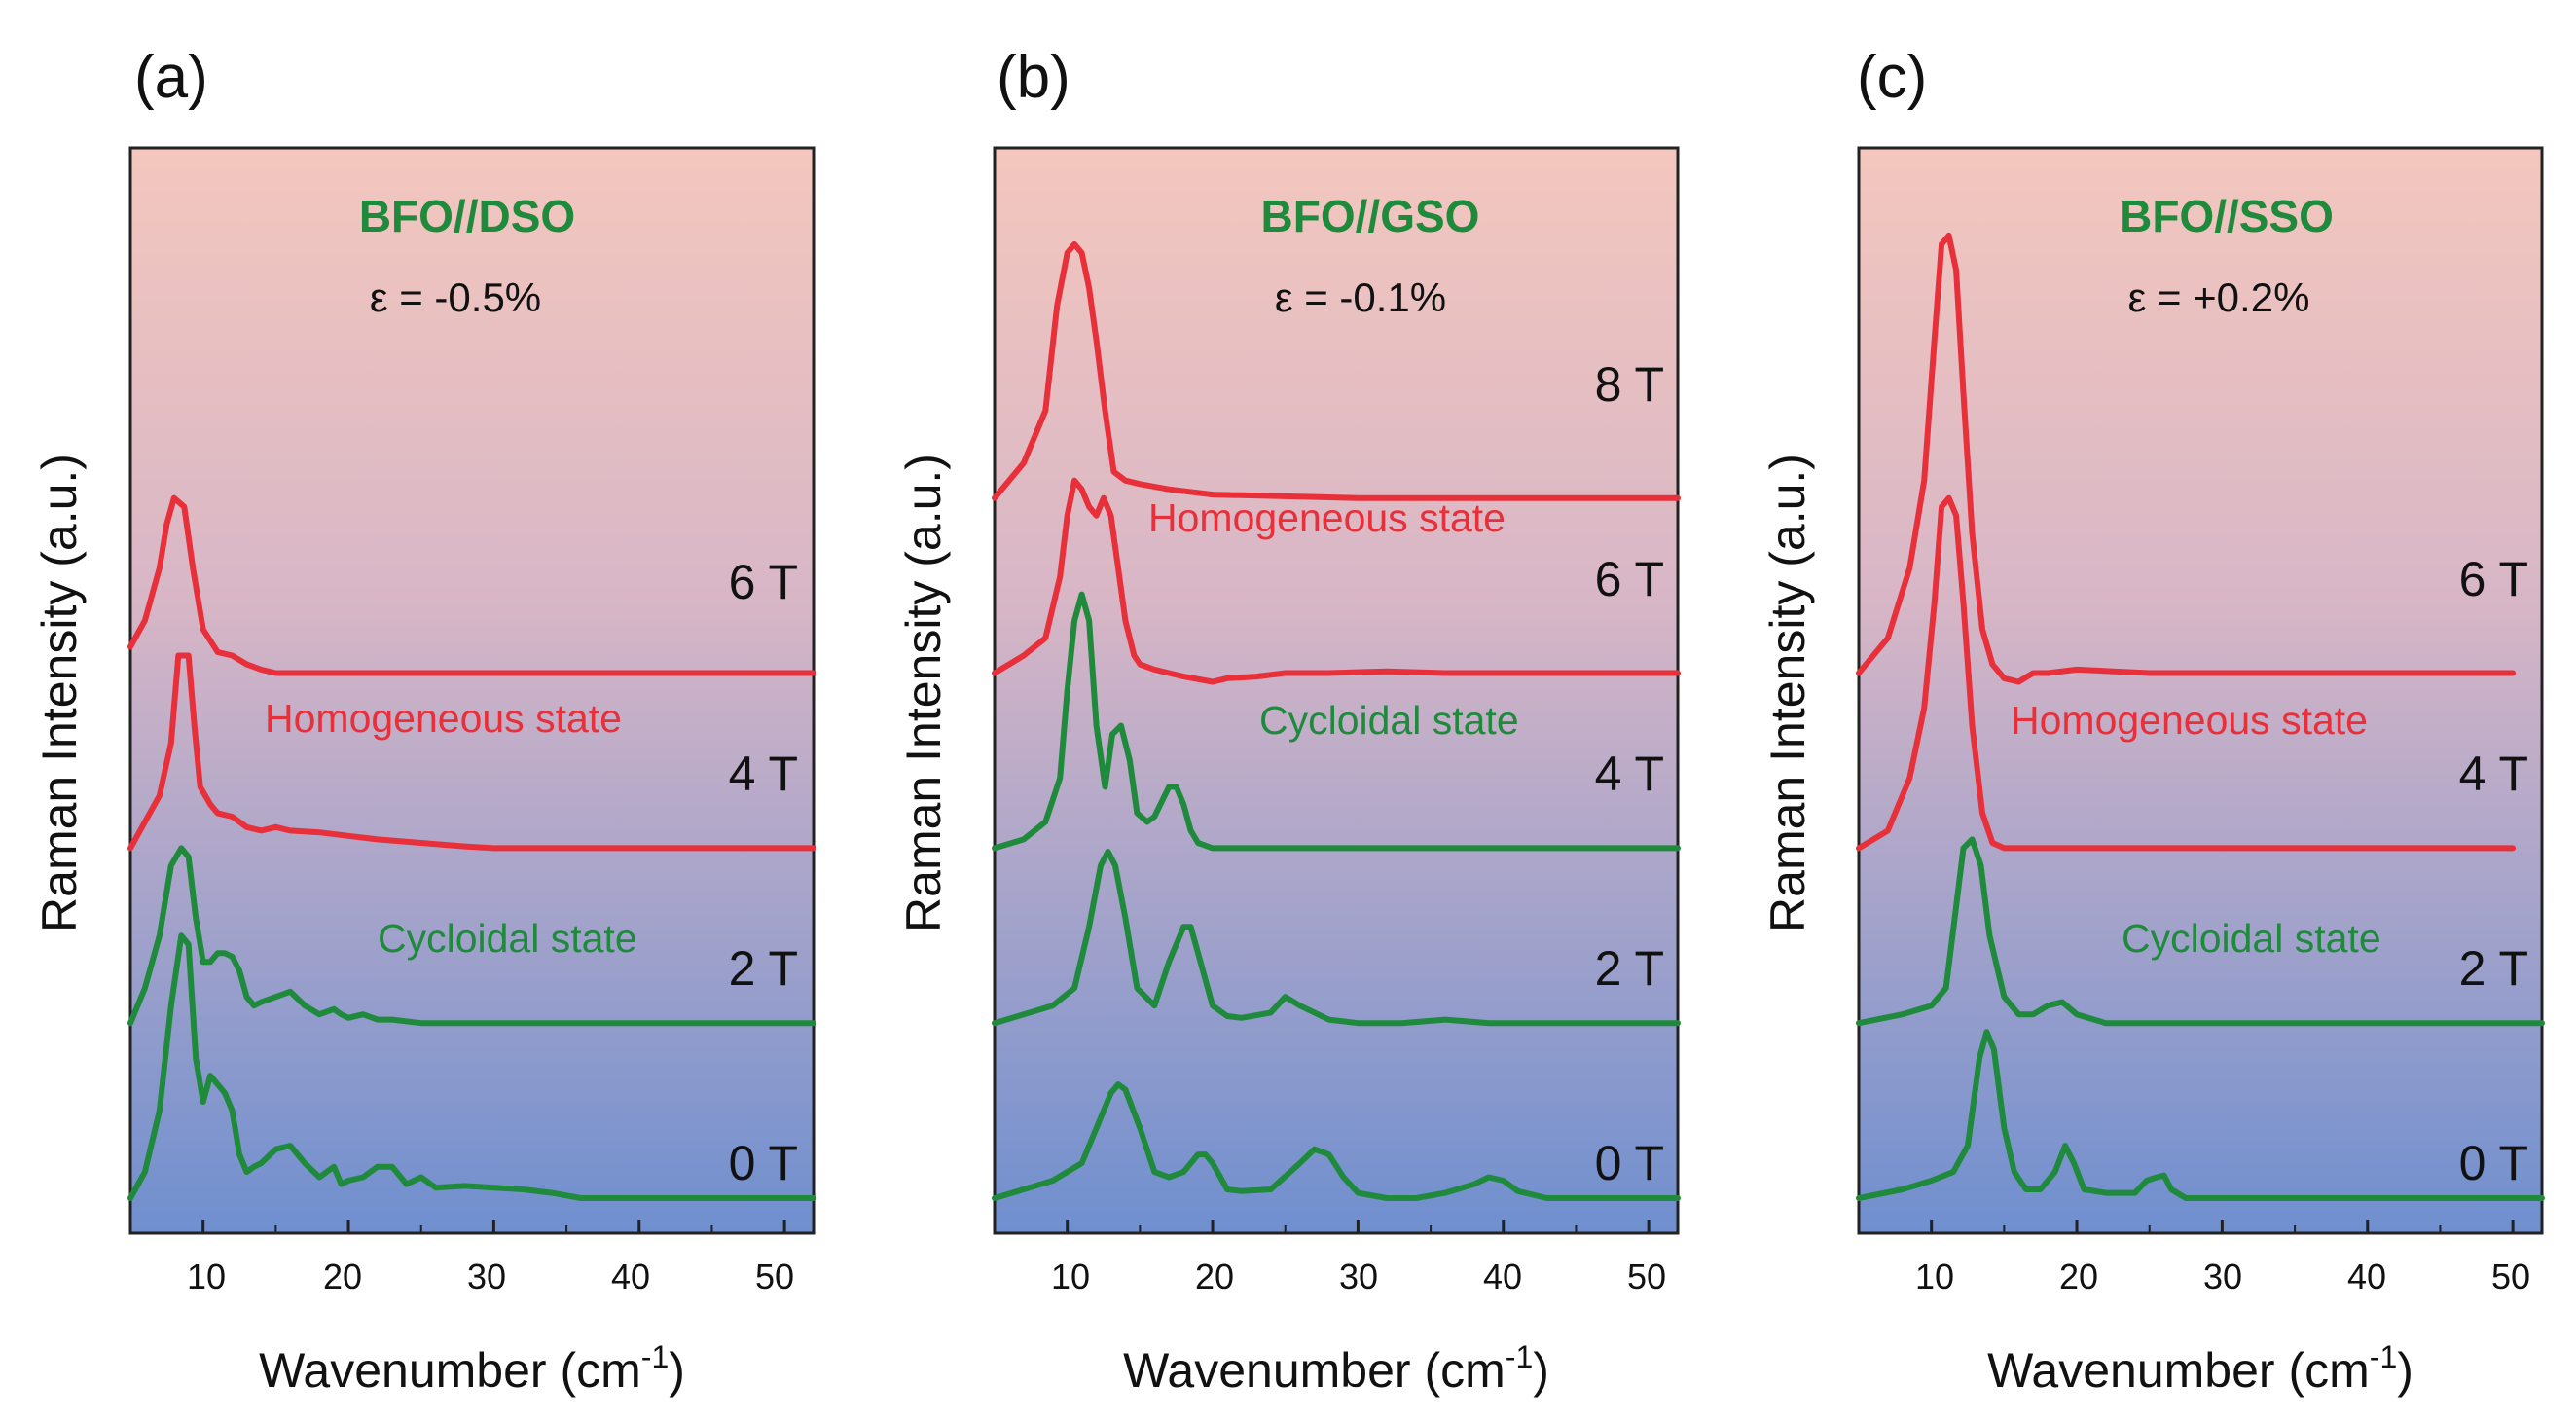 The image size is (2576, 1423). What do you see at coordinates (2186, 1226) in the screenshot?
I see `x-ticks-c` at bounding box center [2186, 1226].